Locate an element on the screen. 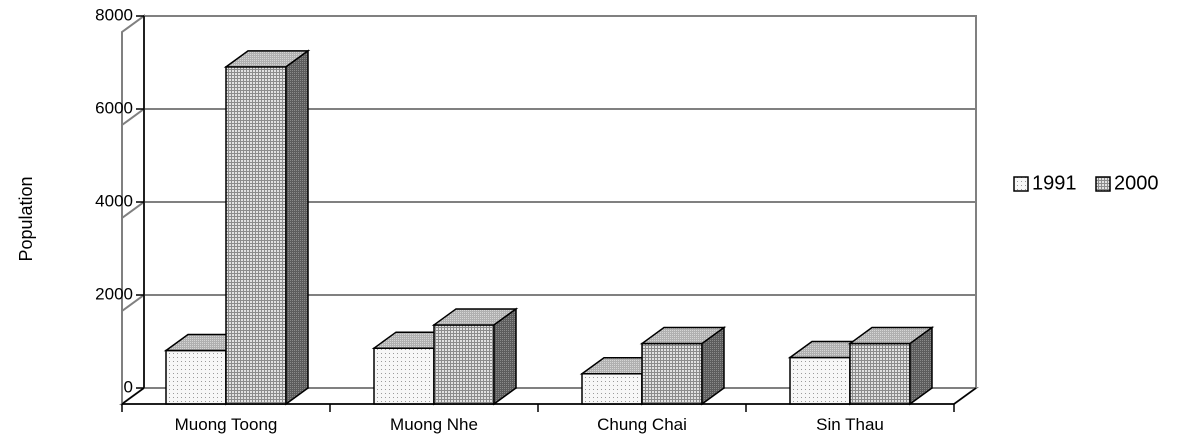 This screenshot has height=436, width=1194. y-axis-base is located at coordinates (133, 396).